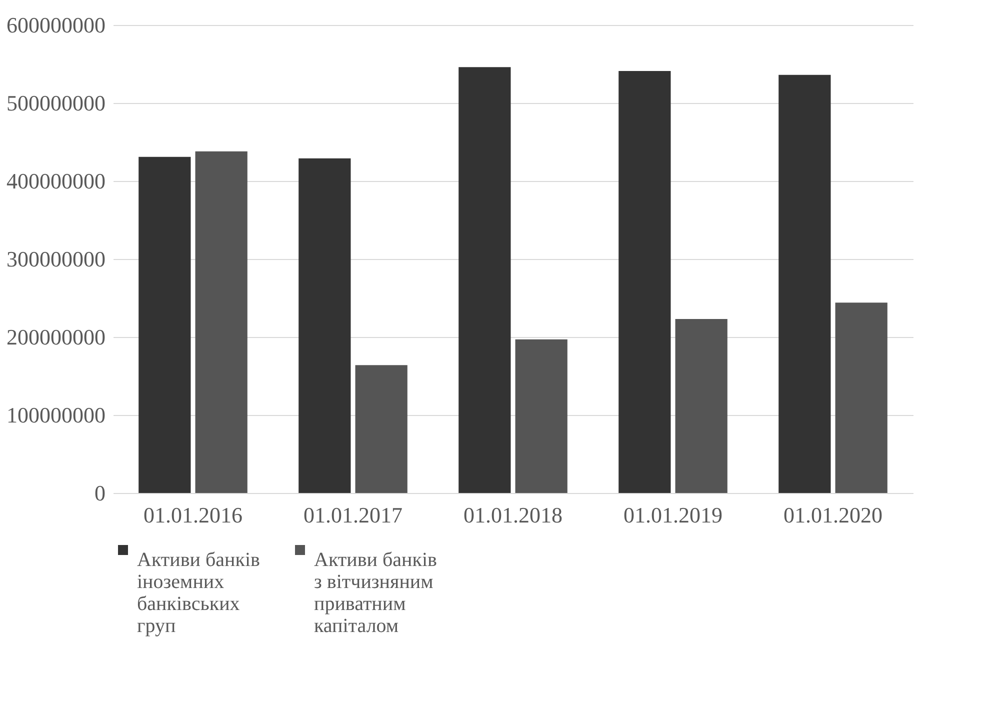  What do you see at coordinates (353, 515) in the screenshot?
I see `x-tick-label: 01.01.2017` at bounding box center [353, 515].